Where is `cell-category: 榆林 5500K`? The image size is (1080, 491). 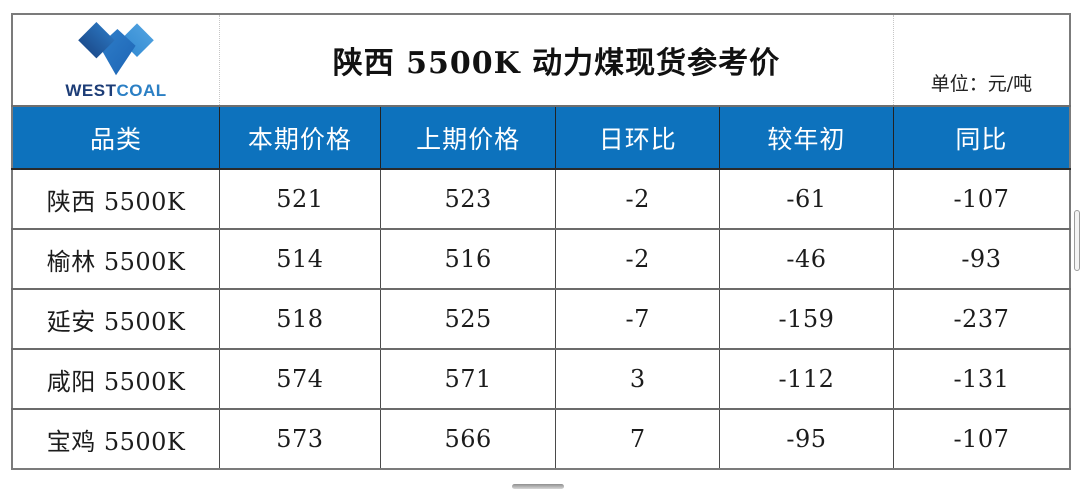 cell-category: 榆林 5500K is located at coordinates (116, 258).